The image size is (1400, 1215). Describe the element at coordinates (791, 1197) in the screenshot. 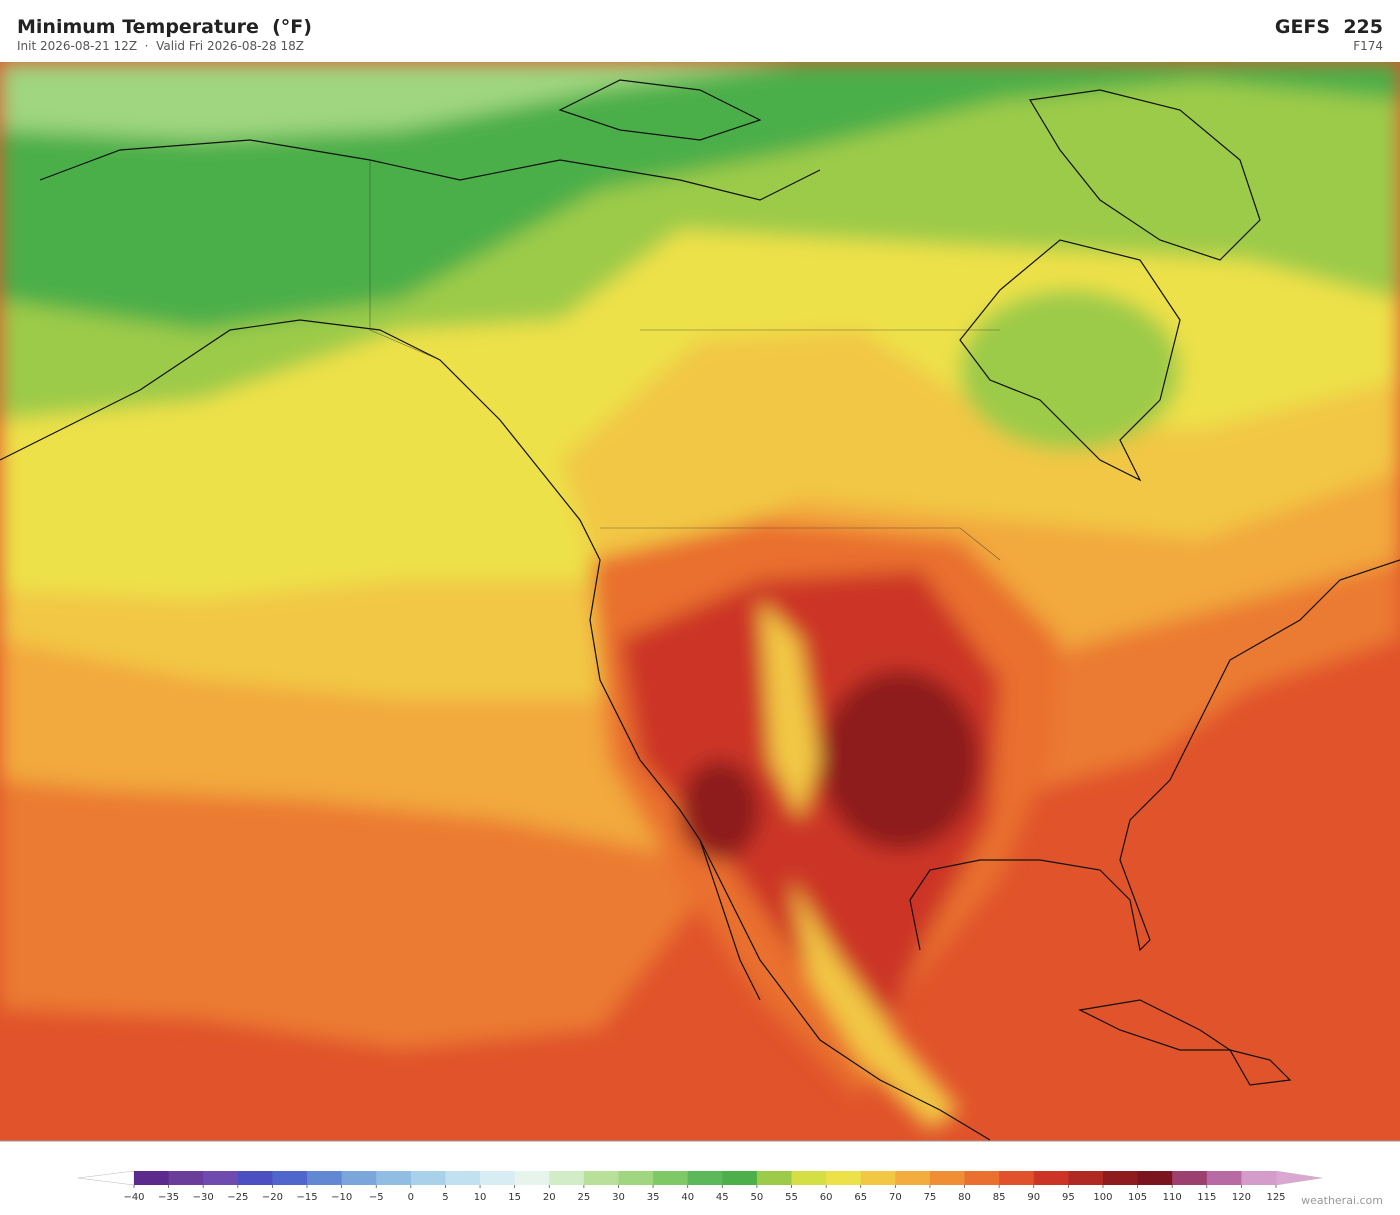

I see `colorbar-tick-label: 55` at that location.